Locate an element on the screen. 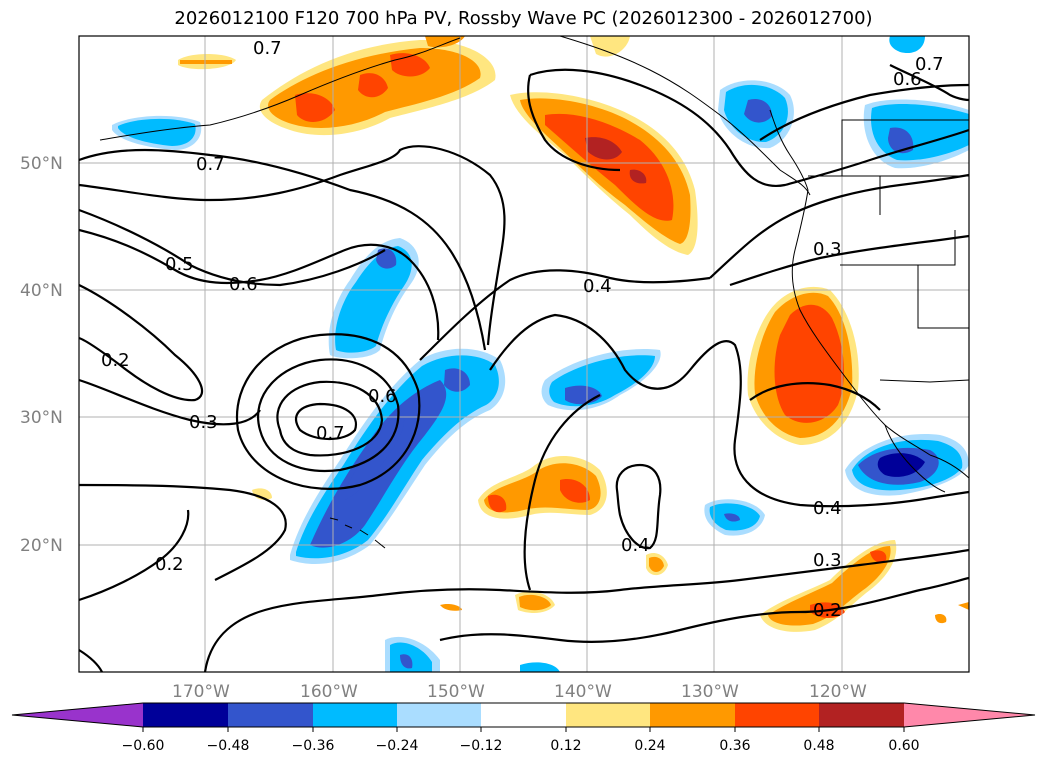  shade-orange-edge is located at coordinates (941, 618).